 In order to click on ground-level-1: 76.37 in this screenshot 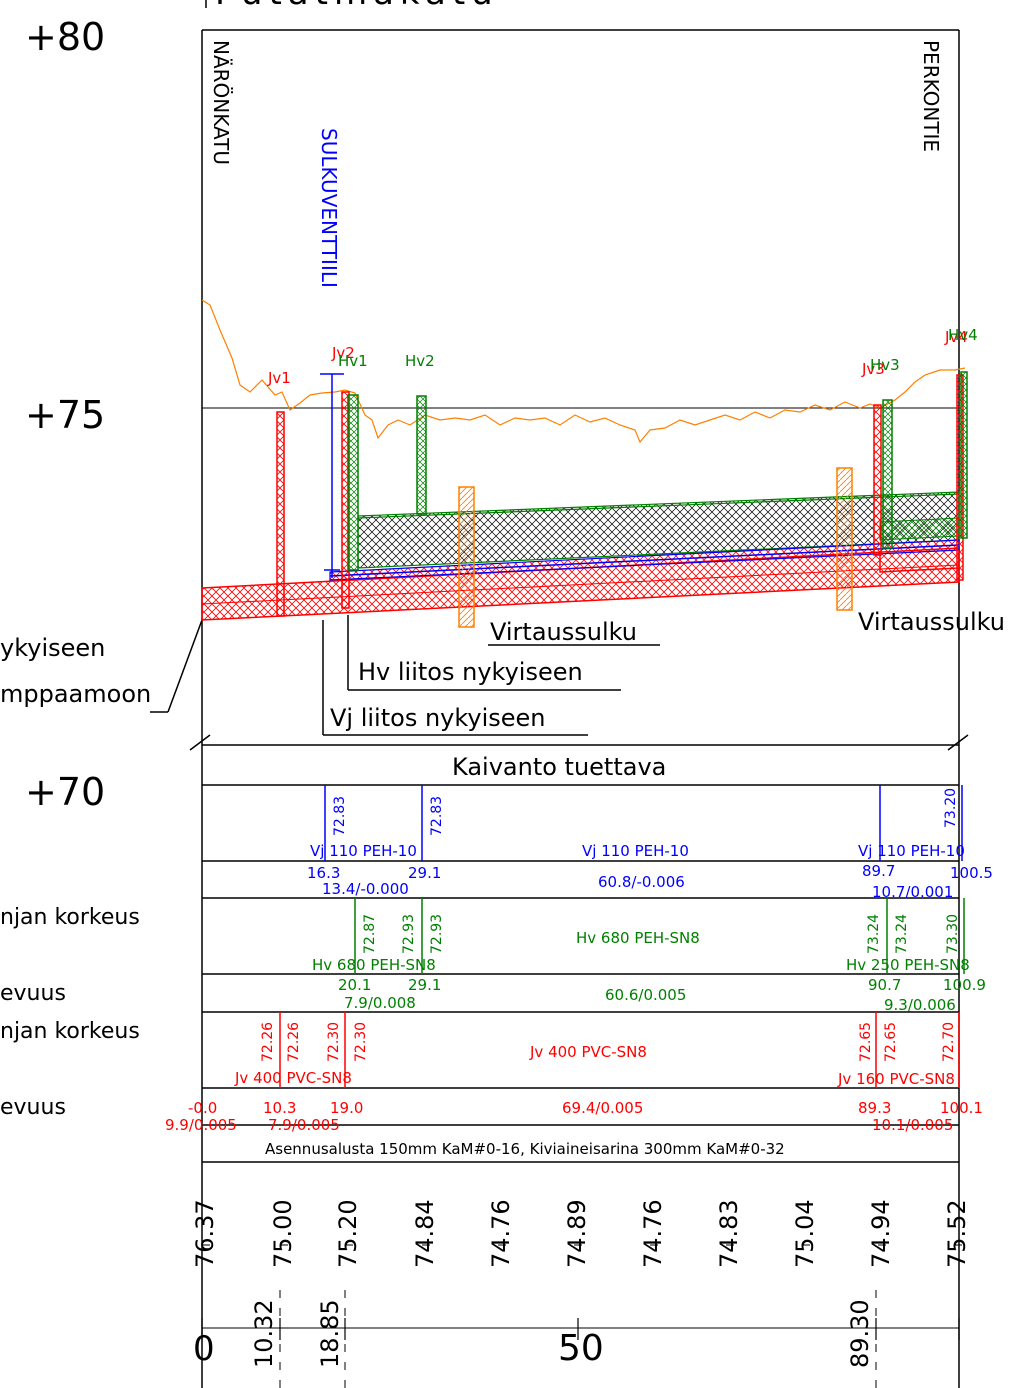, I will do `click(205, 1233)`.